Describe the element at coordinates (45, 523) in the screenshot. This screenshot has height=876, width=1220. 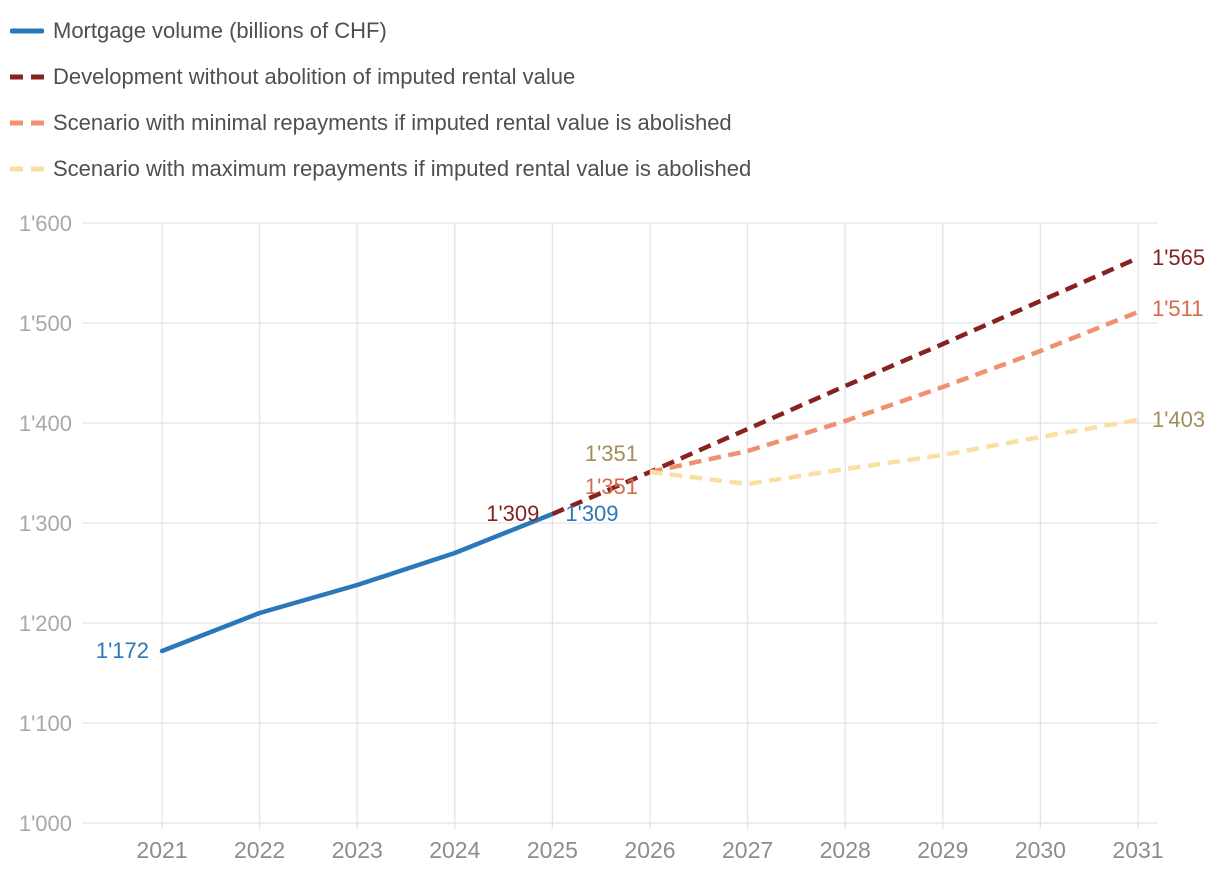
I see `y-axis-tick-label: 1'300` at that location.